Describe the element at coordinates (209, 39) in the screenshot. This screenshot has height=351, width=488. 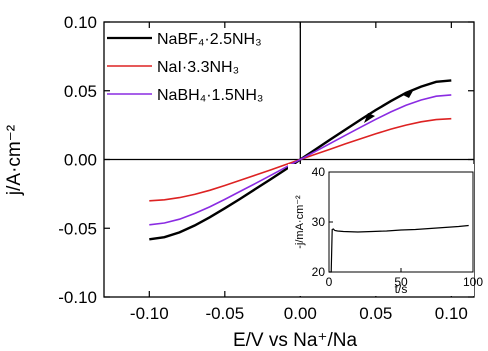
I see `legend-label: NaBF₄·2.5NH₃` at that location.